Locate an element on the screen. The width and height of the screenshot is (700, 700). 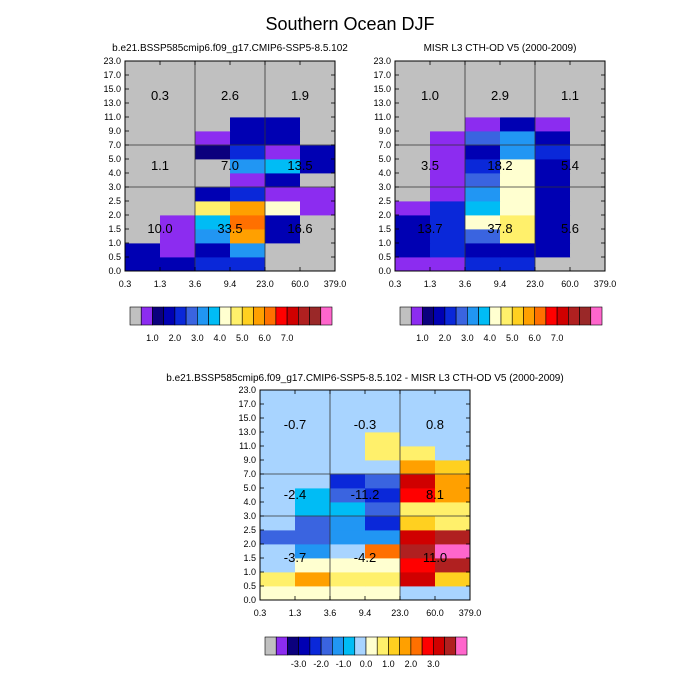
y-tick-label: 11.0 is located at coordinates (247, 446).